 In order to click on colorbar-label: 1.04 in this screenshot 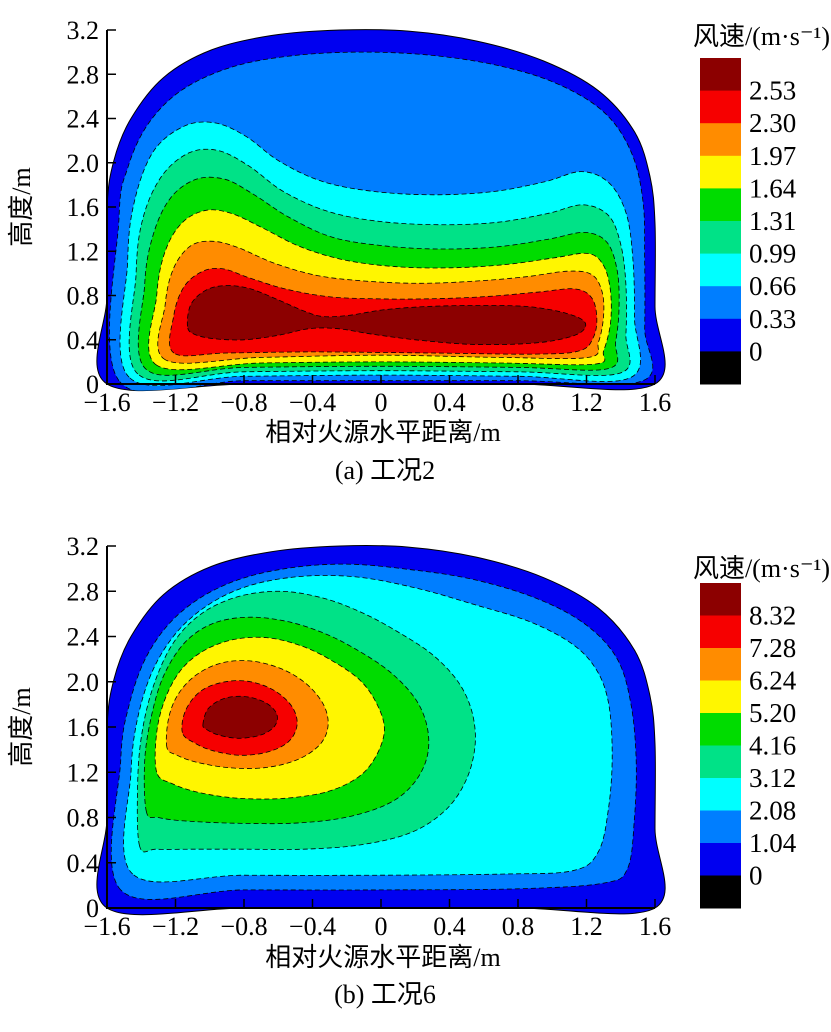, I will do `click(773, 843)`.